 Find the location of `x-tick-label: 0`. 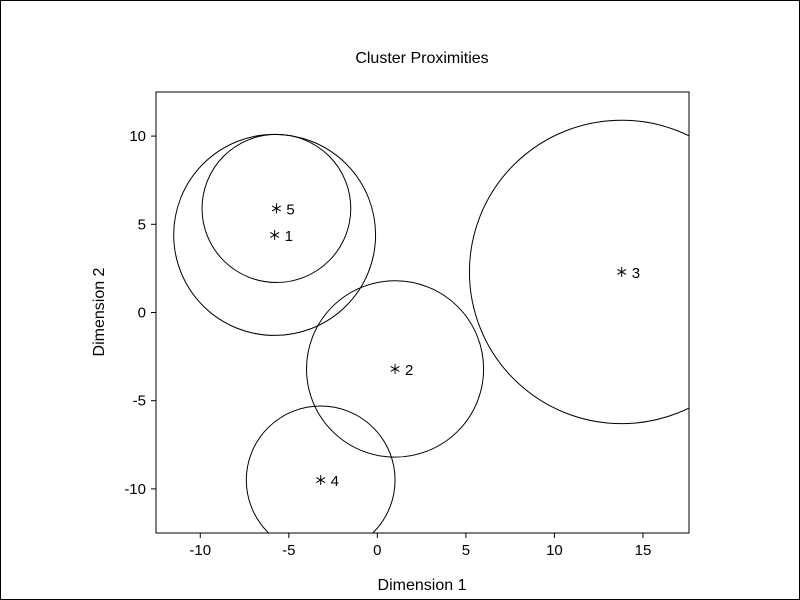

x-tick-label: 0 is located at coordinates (377, 550).